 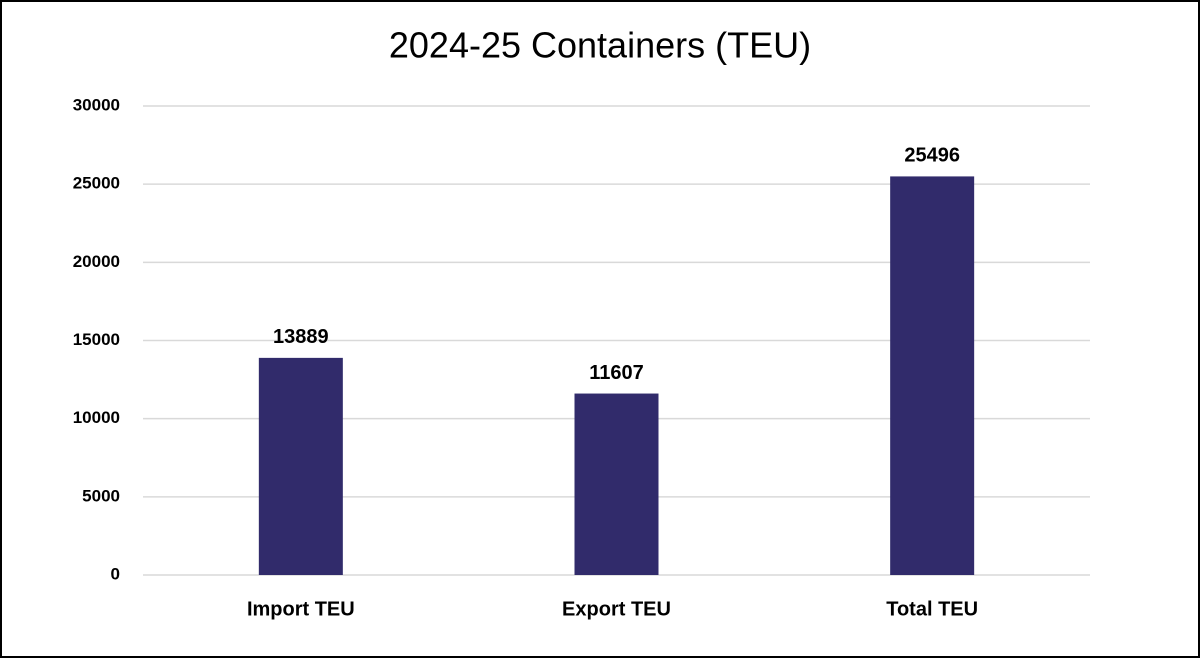 I want to click on data-label: 13889, so click(x=301, y=337).